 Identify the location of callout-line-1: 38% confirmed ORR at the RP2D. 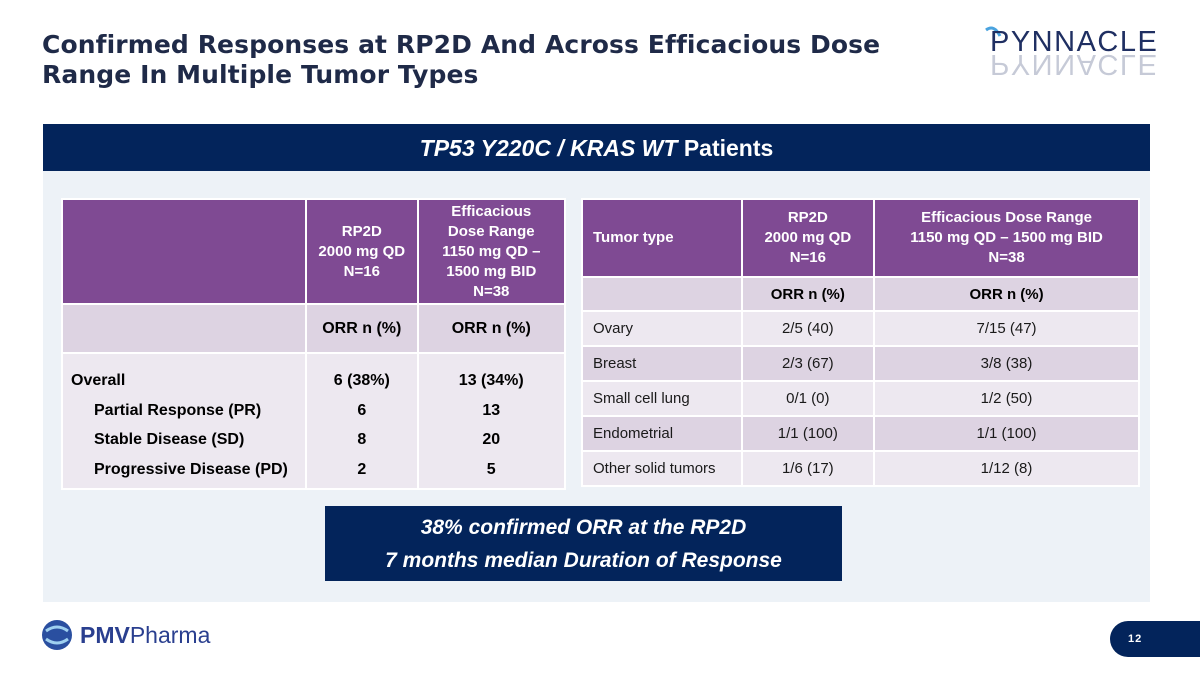
(583, 527).